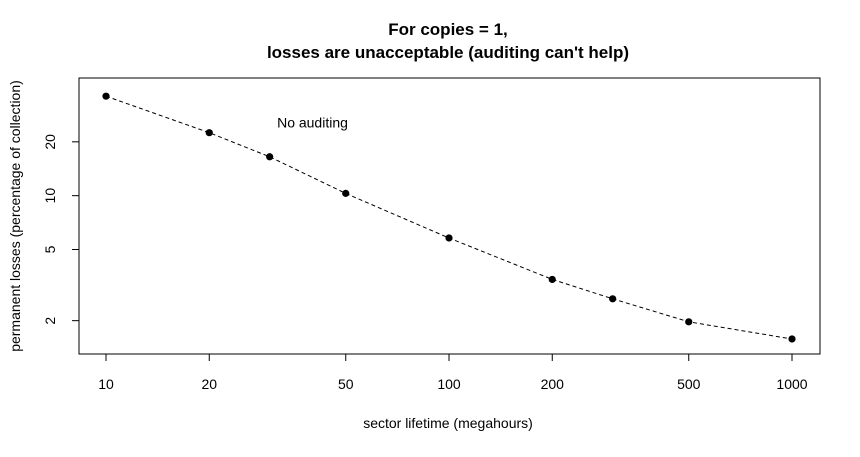 The width and height of the screenshot is (860, 457). I want to click on x-tick-label: 500, so click(689, 384).